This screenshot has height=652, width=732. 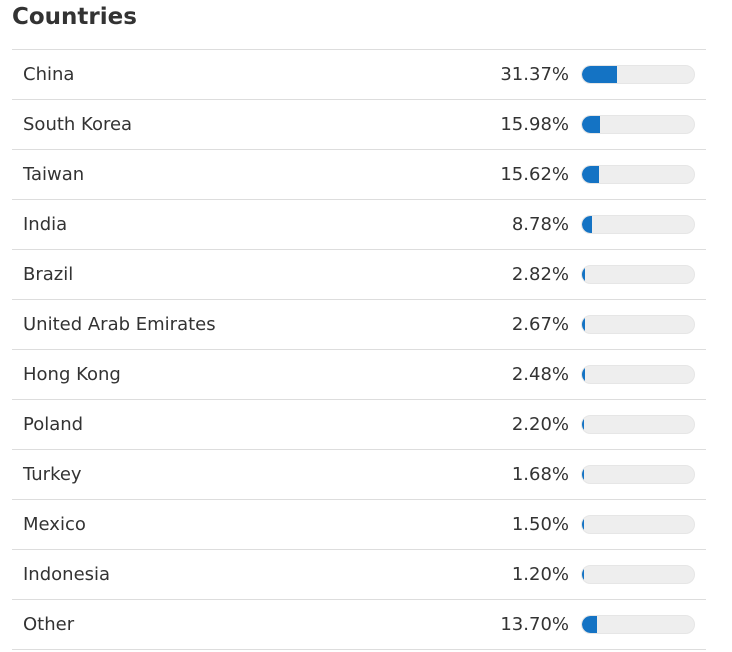 What do you see at coordinates (540, 374) in the screenshot?
I see `country-percentage: 2.48%` at bounding box center [540, 374].